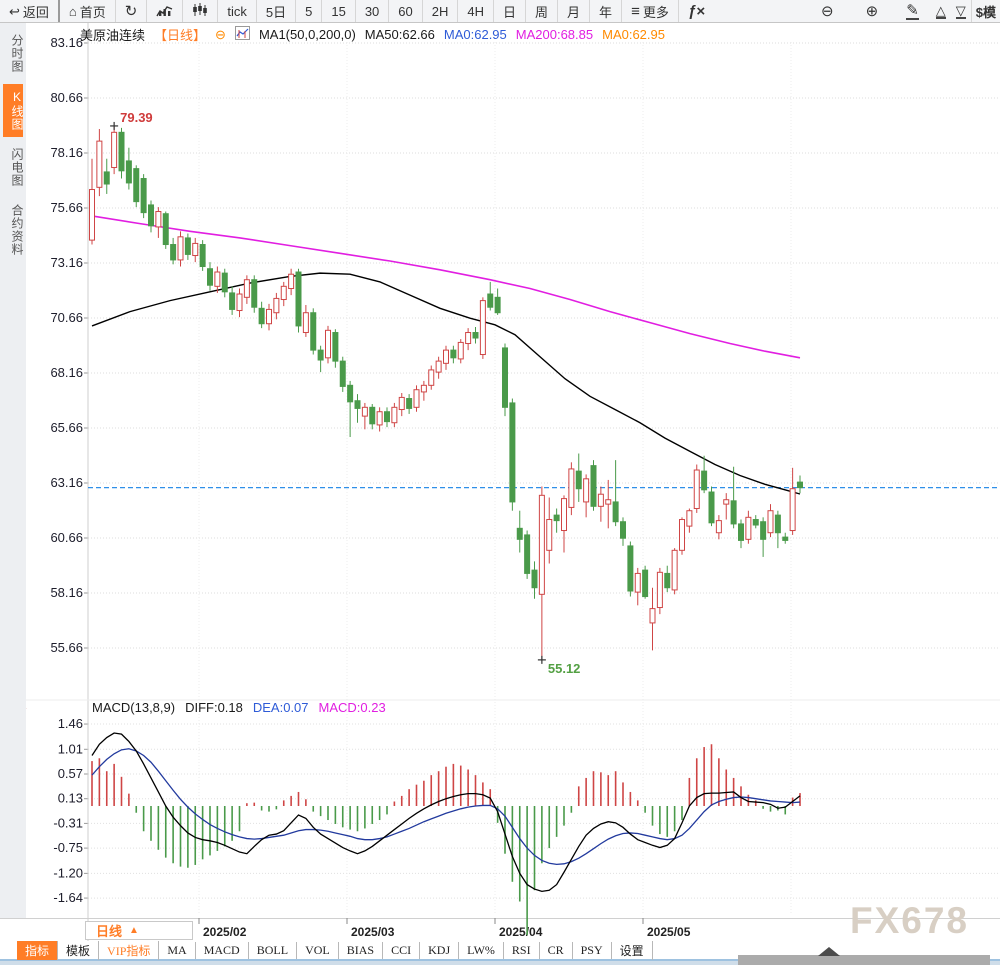 Image resolution: width=1000 pixels, height=965 pixels. I want to click on draw-button: ✎, so click(912, 11).